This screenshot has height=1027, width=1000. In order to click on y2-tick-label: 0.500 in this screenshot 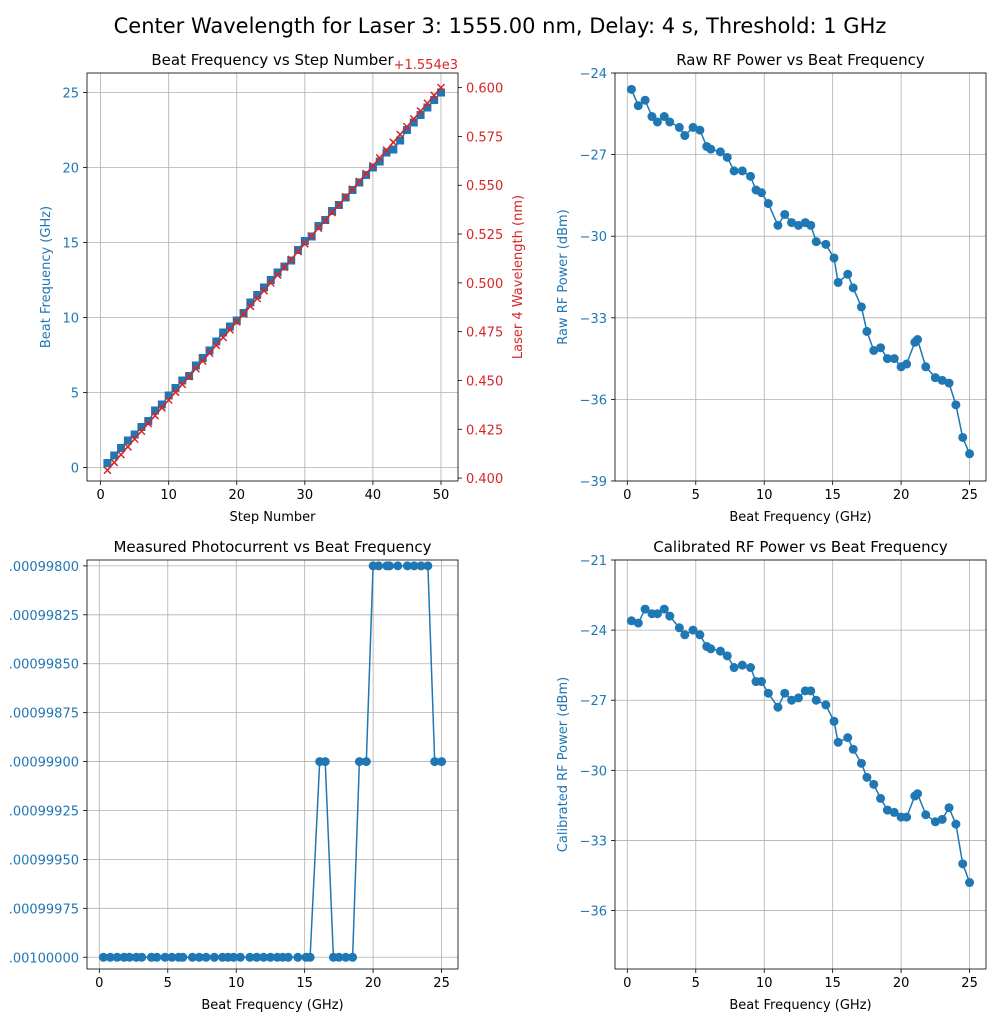, I will do `click(484, 284)`.